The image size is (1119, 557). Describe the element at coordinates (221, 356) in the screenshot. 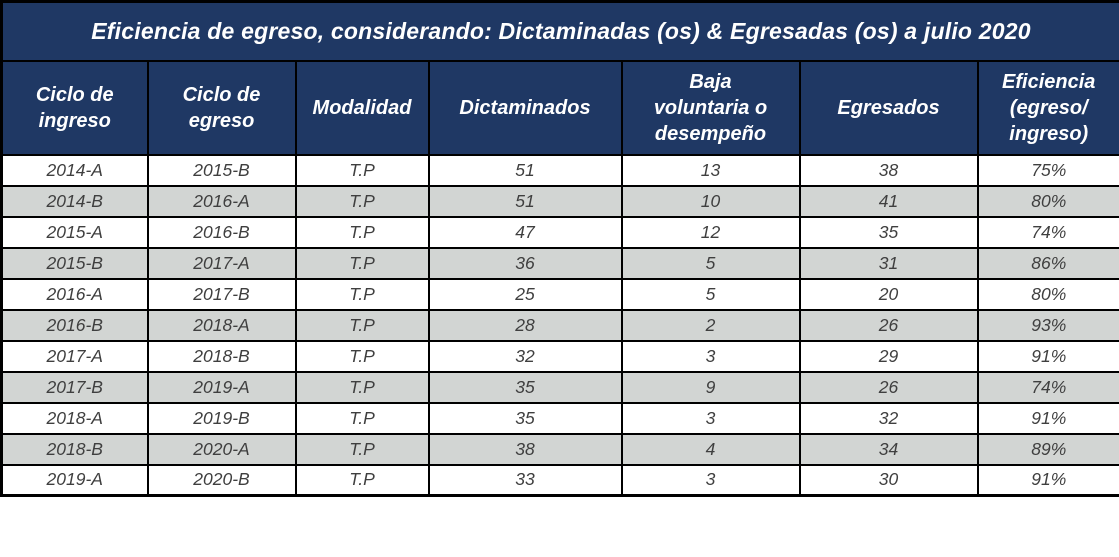

I see `cell-ciclo-egreso: 2018-B` at that location.